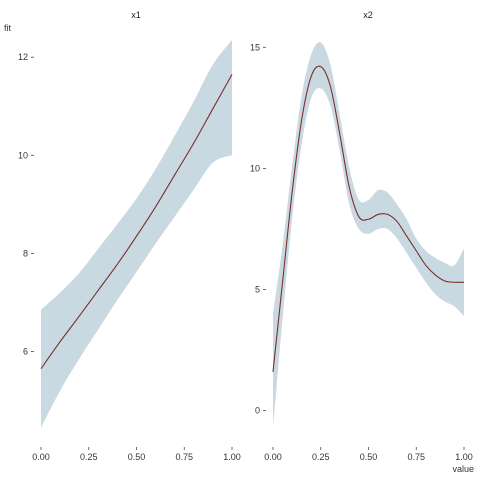  I want to click on y-tick-label: 0, so click(257, 411).